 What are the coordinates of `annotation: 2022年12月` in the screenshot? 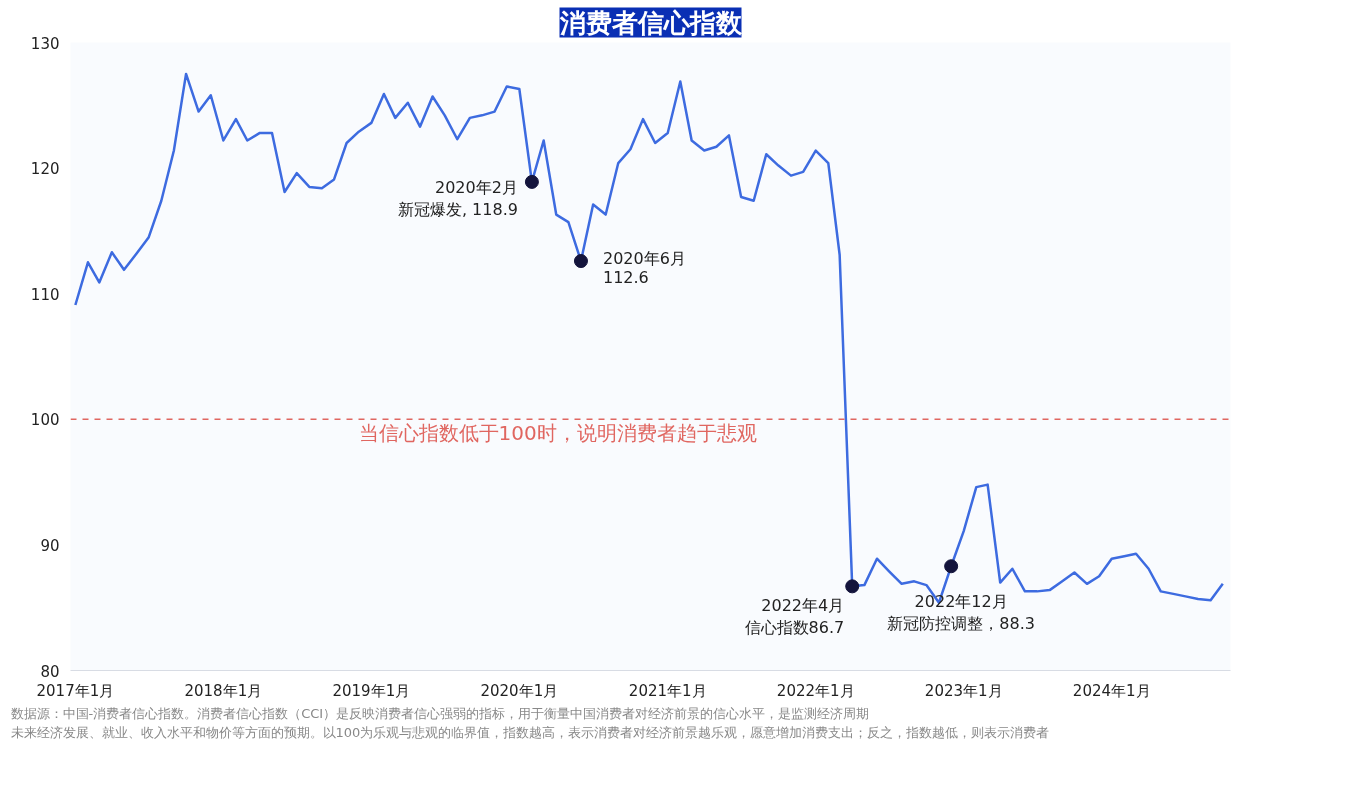 It's located at (961, 602).